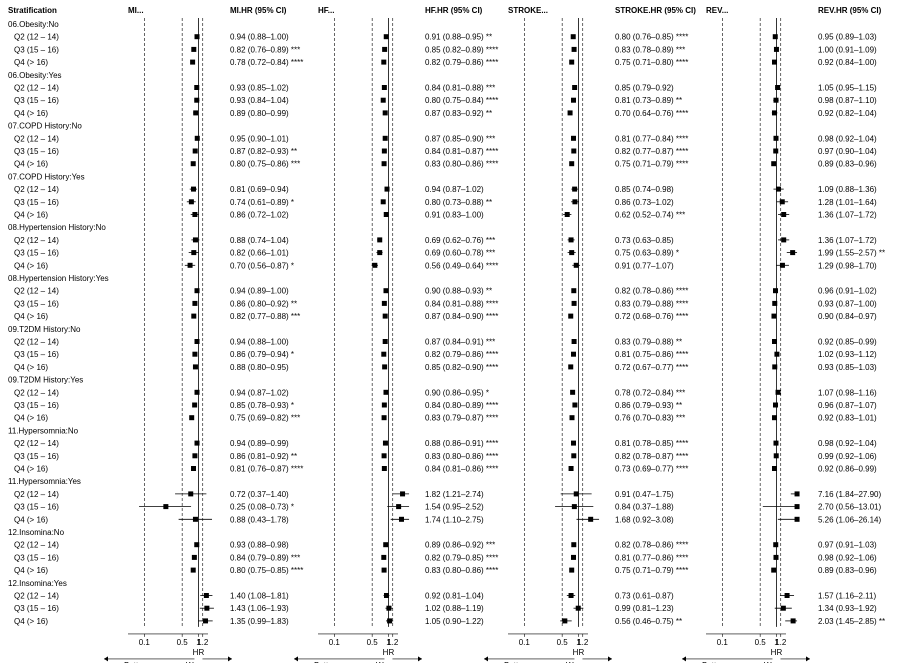 The width and height of the screenshot is (900, 663). What do you see at coordinates (847, 49) in the screenshot?
I see `ci-text: 1.00 (0.91–1.09)` at bounding box center [847, 49].